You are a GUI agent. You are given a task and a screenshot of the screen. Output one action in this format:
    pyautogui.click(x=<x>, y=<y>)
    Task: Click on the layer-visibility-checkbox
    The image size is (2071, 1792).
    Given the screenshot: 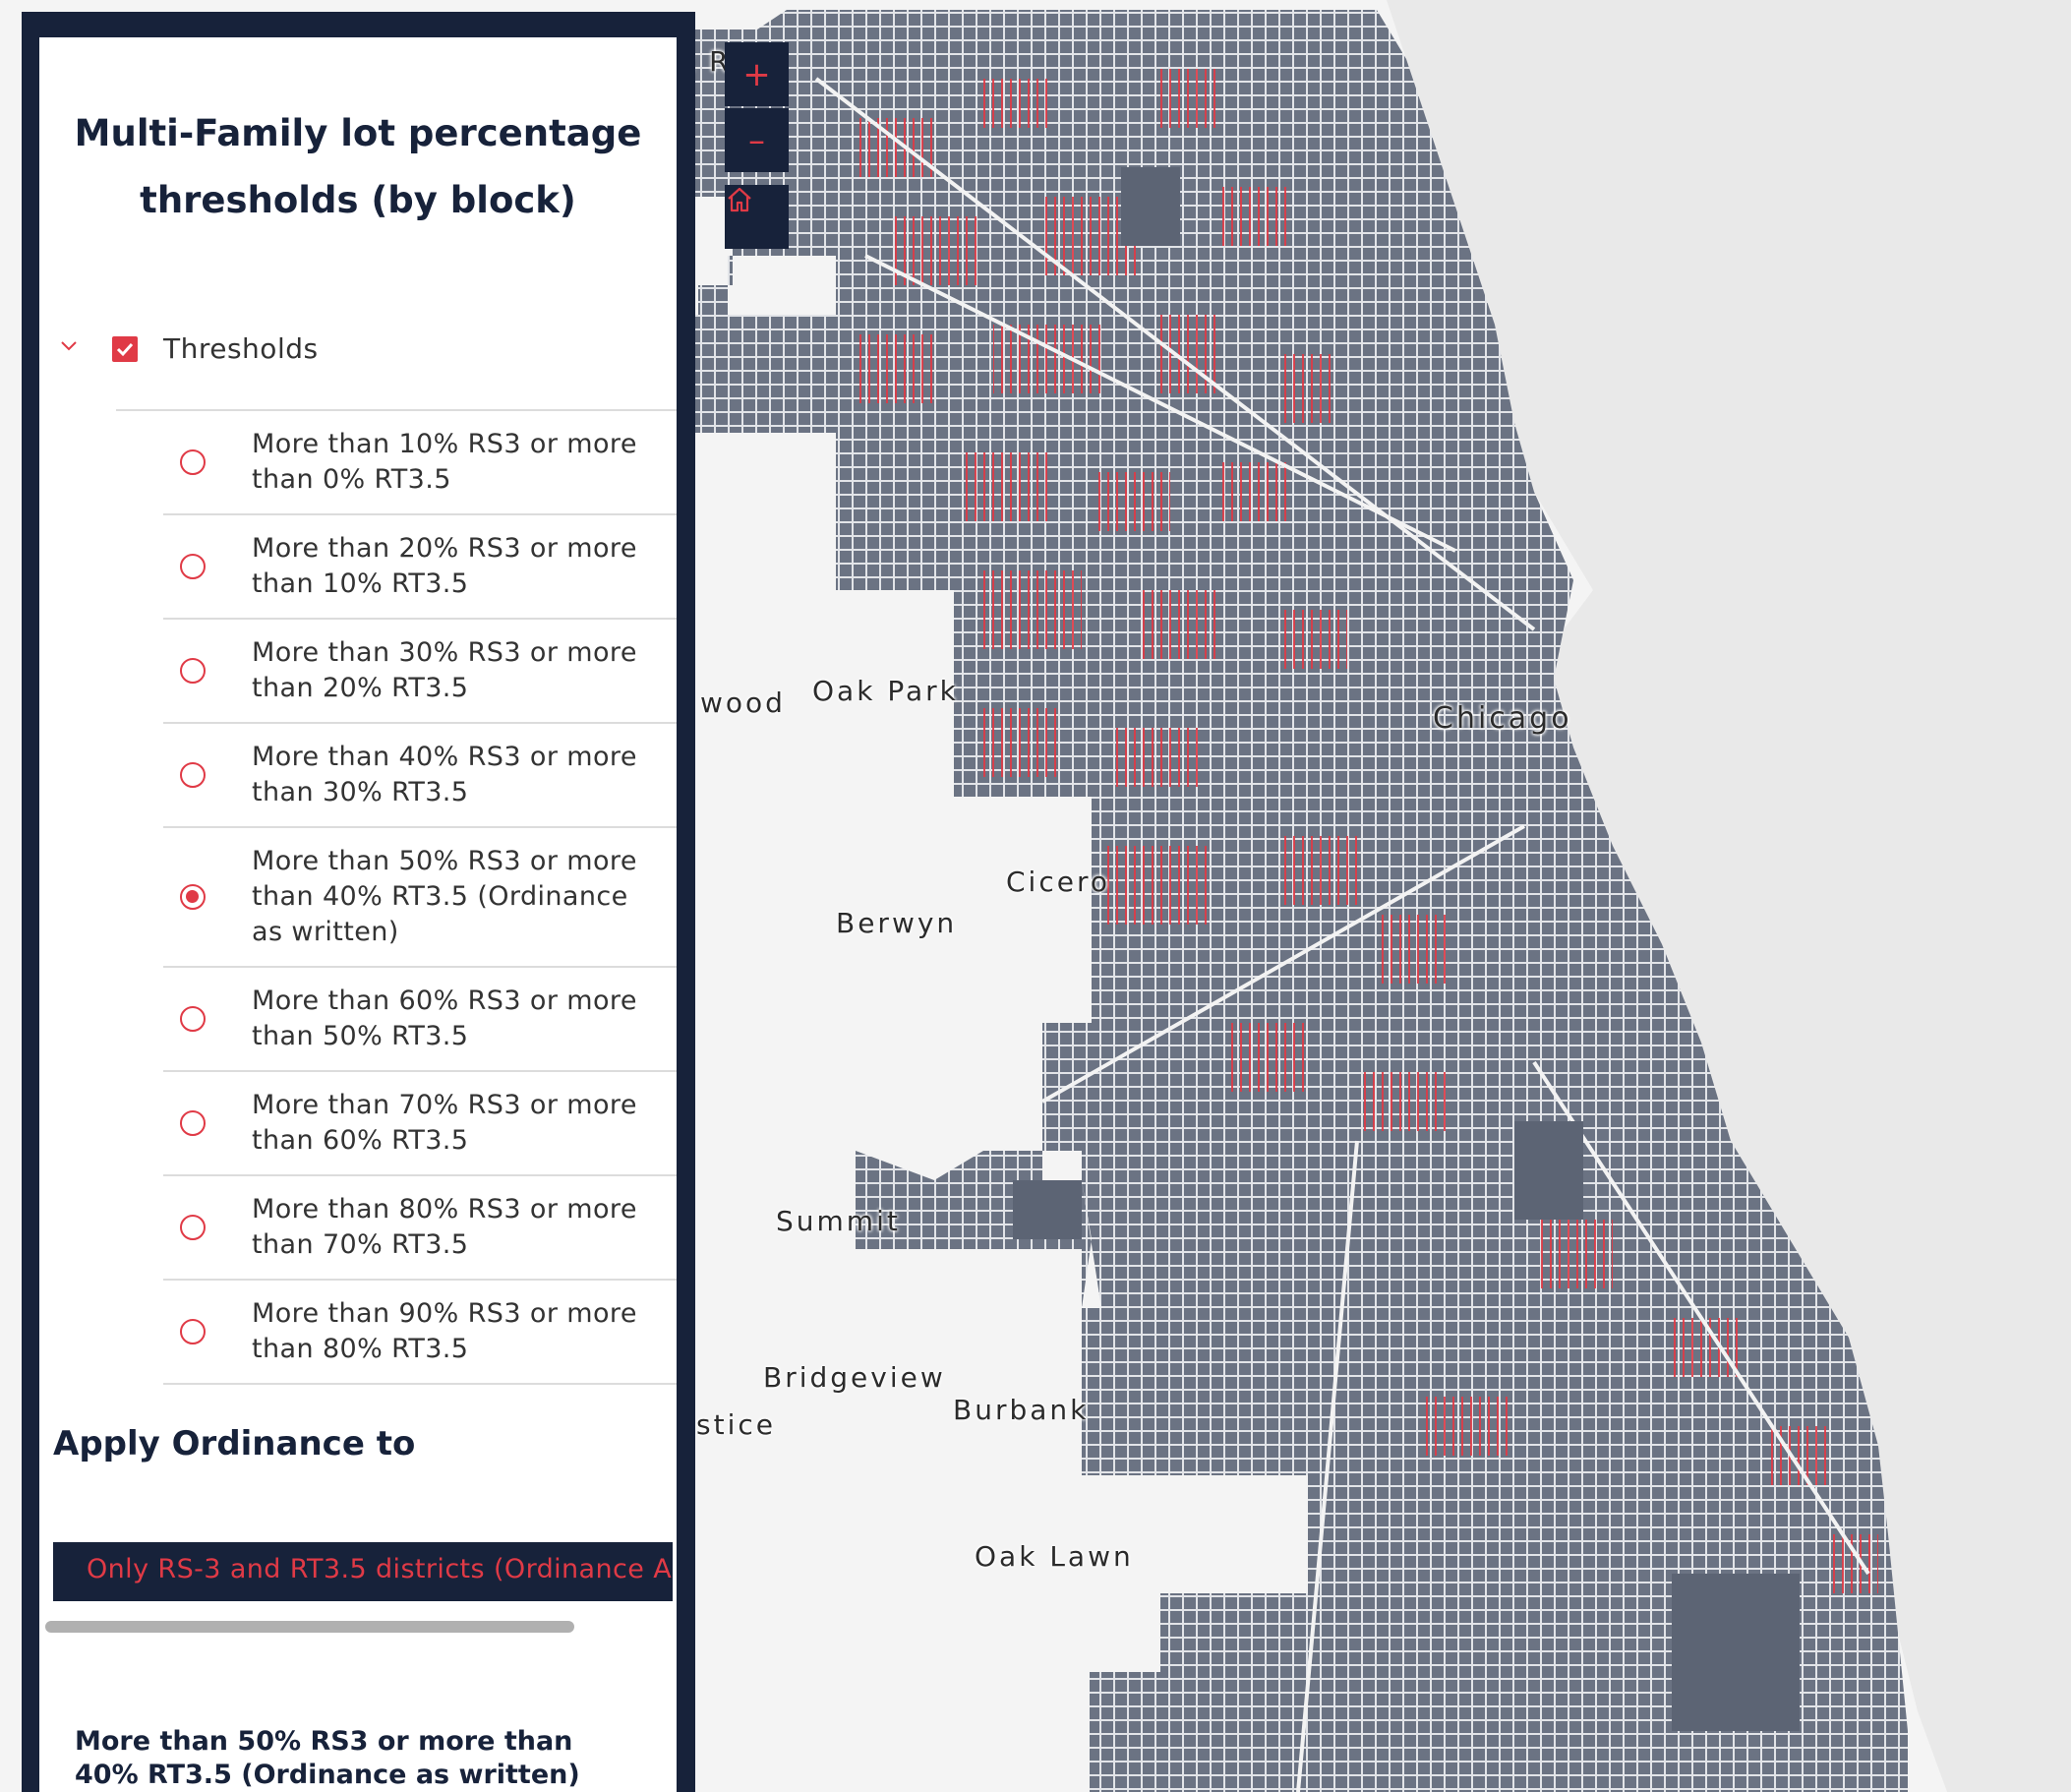 What is the action you would take?
    pyautogui.click(x=125, y=349)
    